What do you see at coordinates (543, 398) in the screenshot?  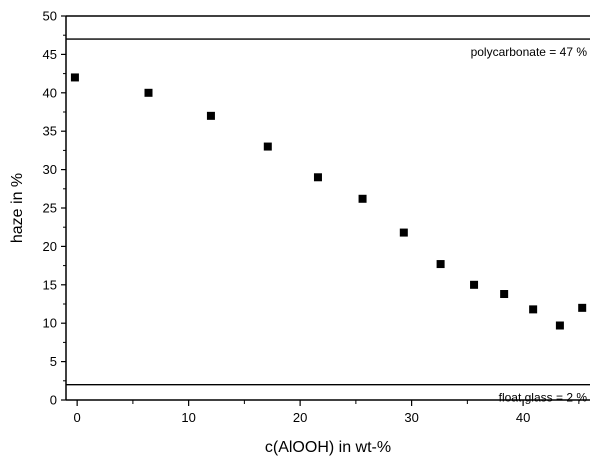 I see `reference-line-label: float glass = 2 %` at bounding box center [543, 398].